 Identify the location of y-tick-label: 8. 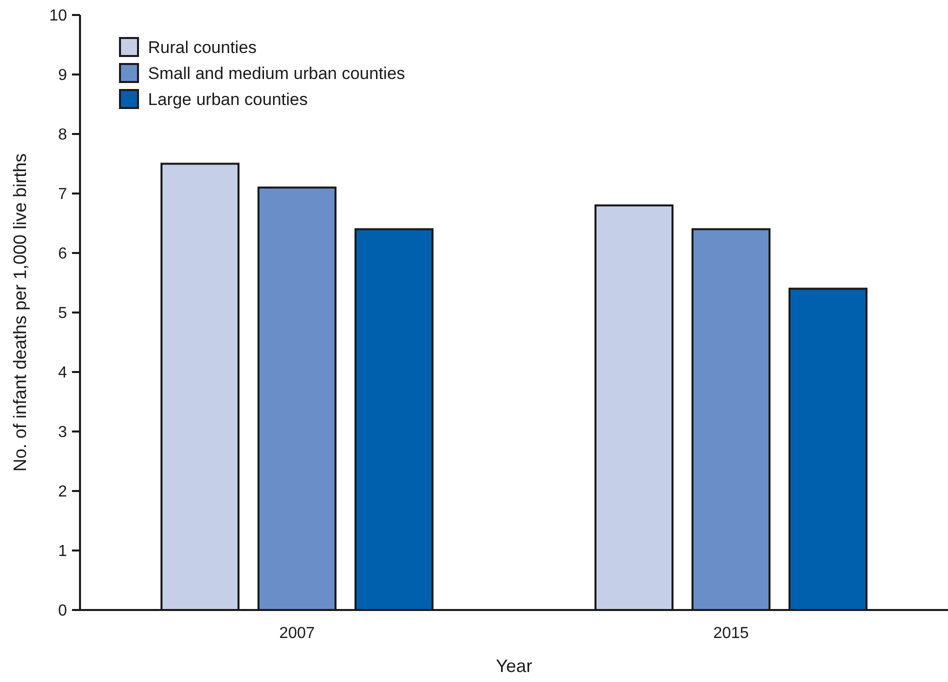
(63, 135).